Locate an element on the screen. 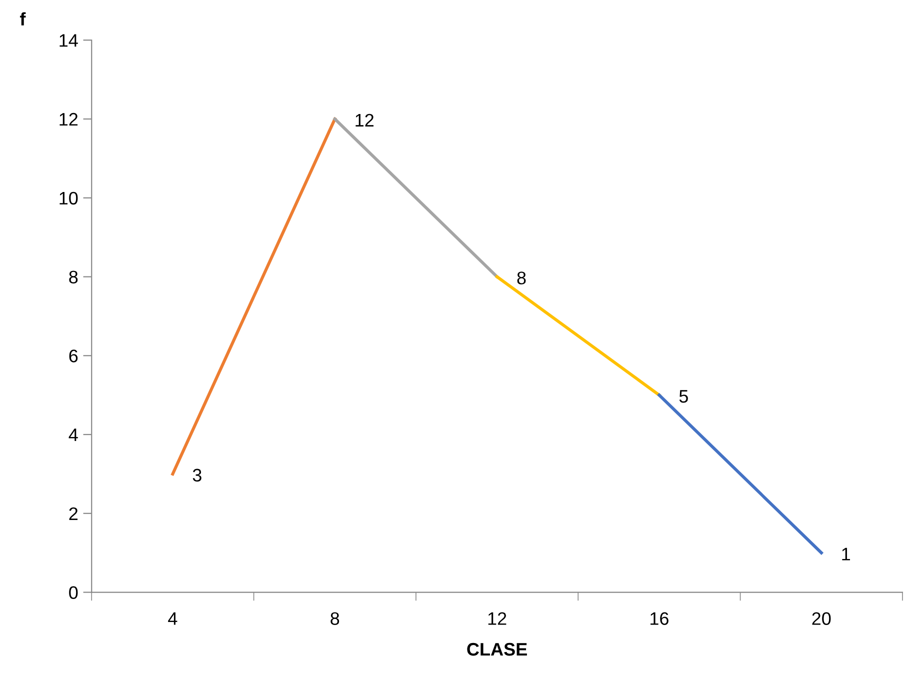 Image resolution: width=907 pixels, height=680 pixels. data-label: 1 is located at coordinates (846, 554).